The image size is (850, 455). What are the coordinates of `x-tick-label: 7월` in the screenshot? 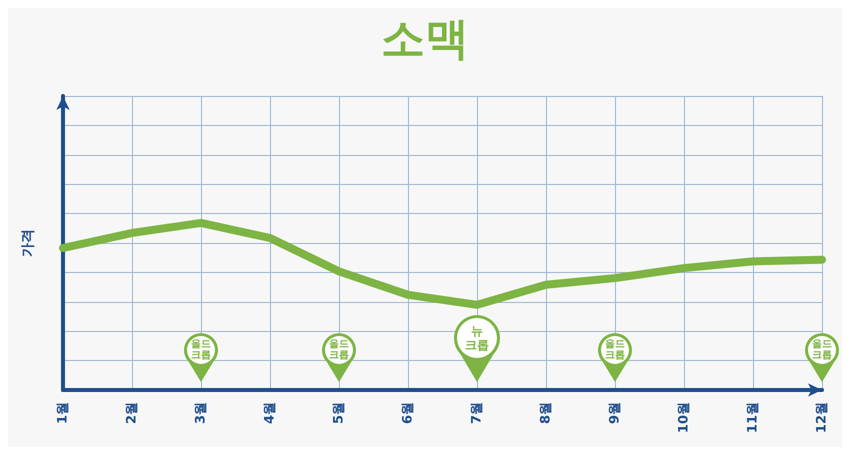 It's located at (477, 413).